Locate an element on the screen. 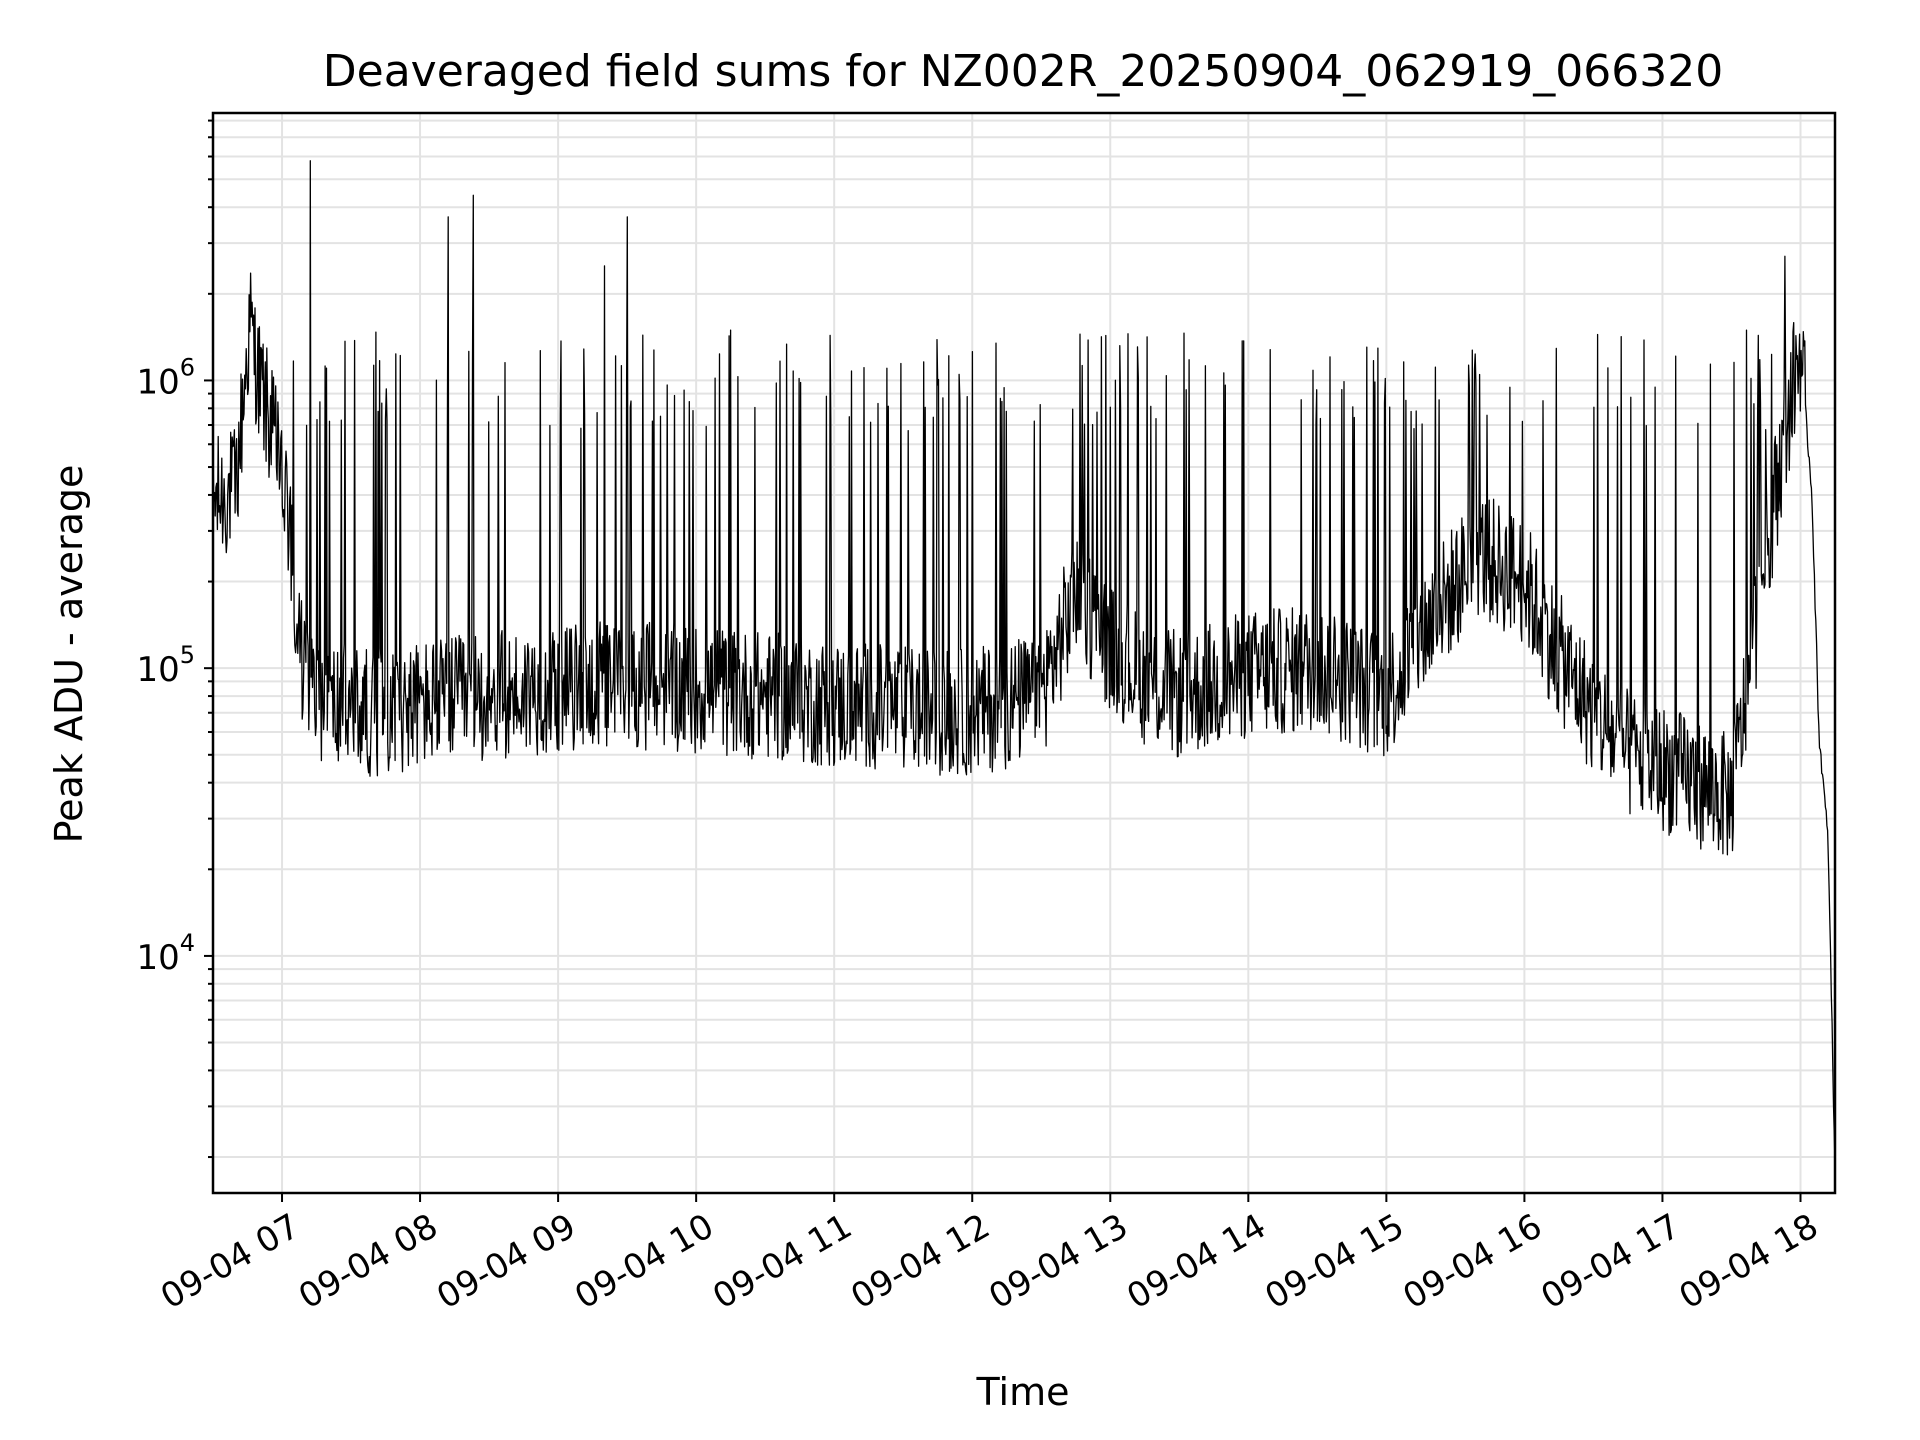 The image size is (1920, 1440). x-axis-label: Time is located at coordinates (1023, 1392).